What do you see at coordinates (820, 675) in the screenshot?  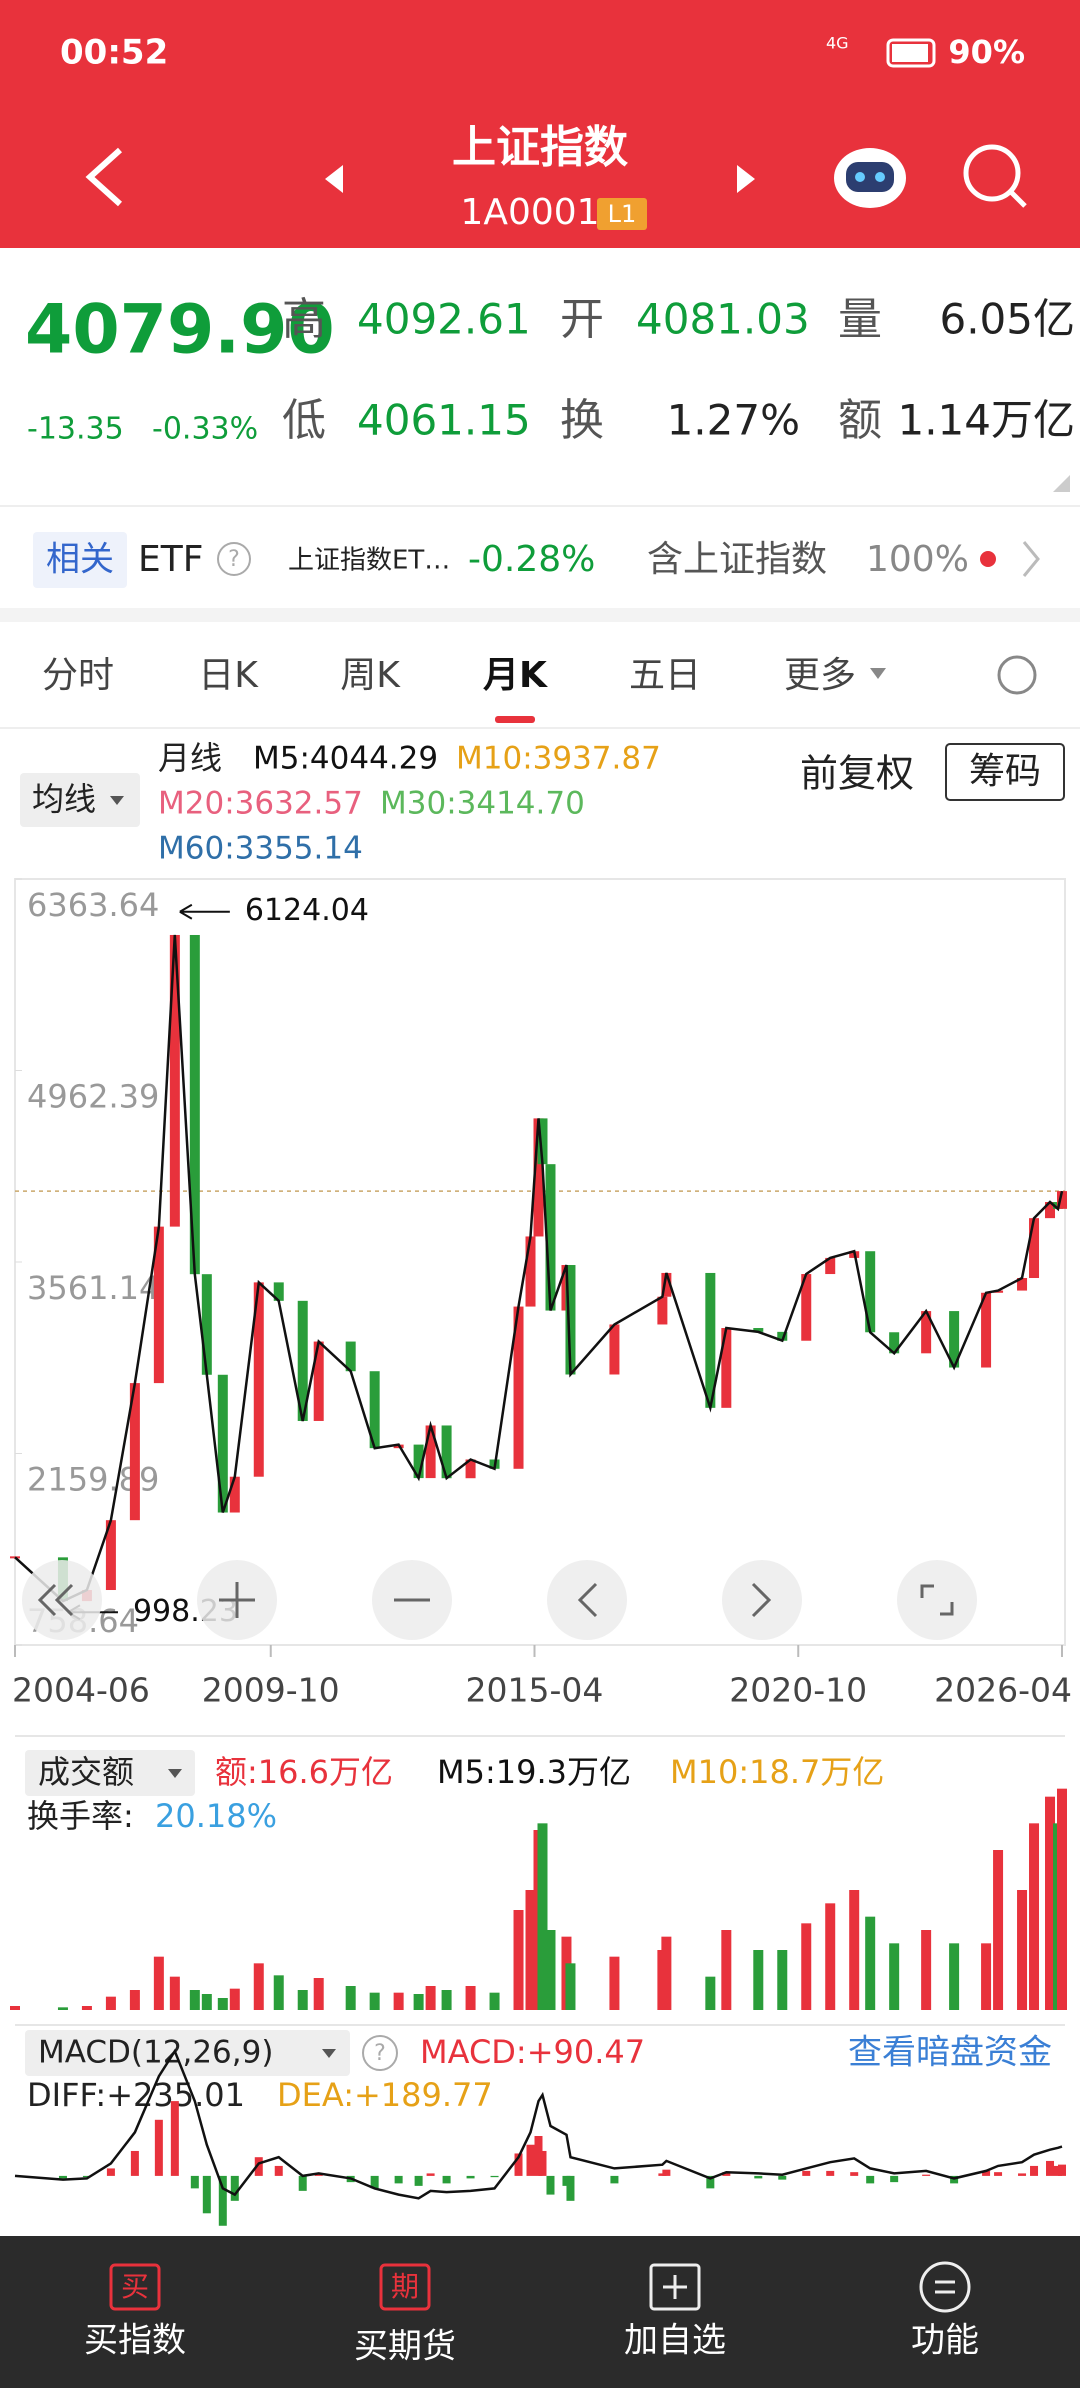 I see `tab: 更多` at bounding box center [820, 675].